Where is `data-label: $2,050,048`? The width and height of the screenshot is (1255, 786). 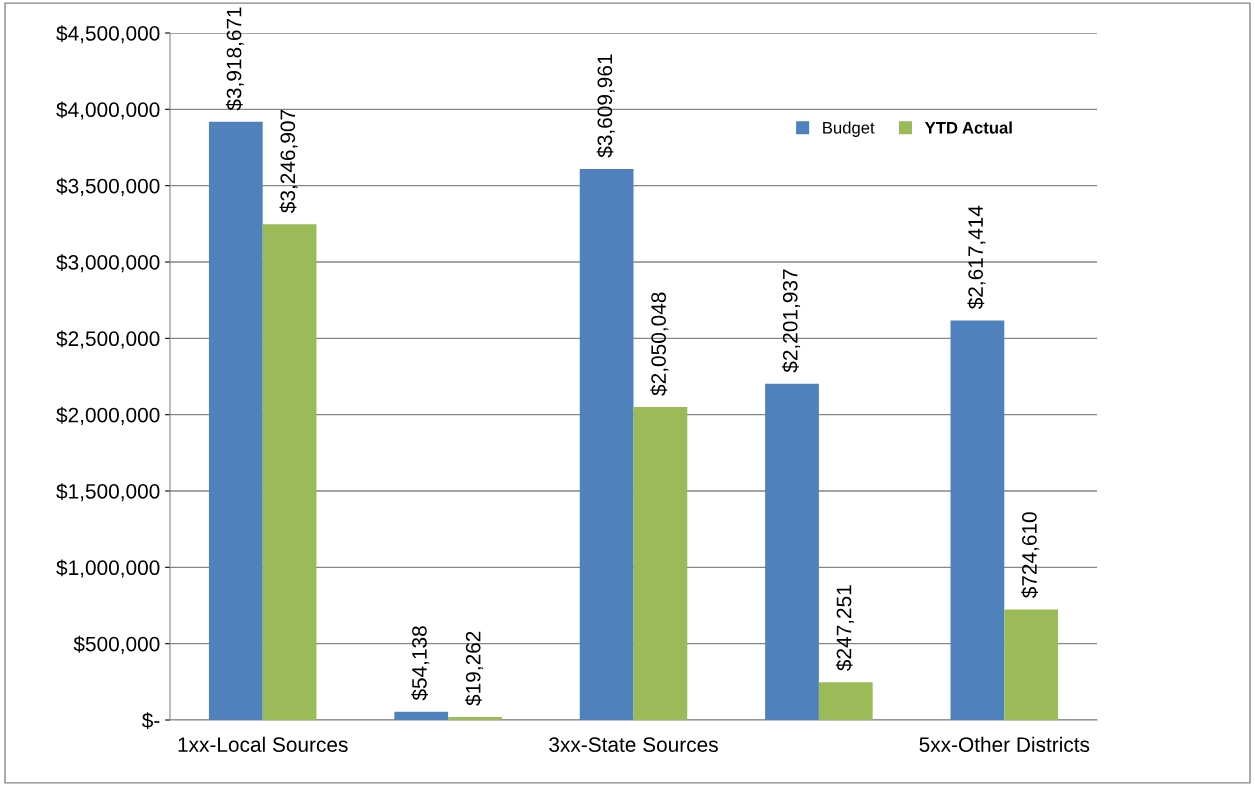
data-label: $2,050,048 is located at coordinates (659, 344).